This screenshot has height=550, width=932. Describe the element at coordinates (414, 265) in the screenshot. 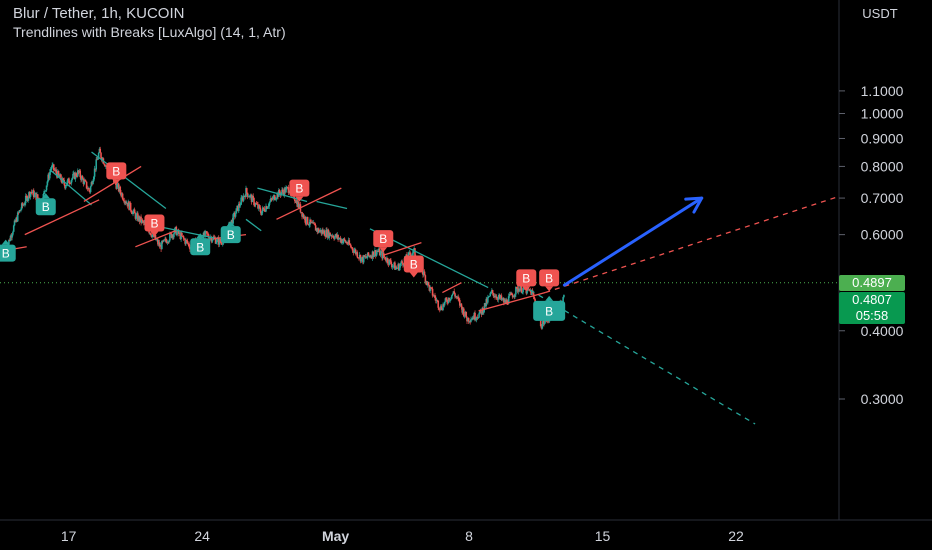

I see `break-label-text: B` at that location.